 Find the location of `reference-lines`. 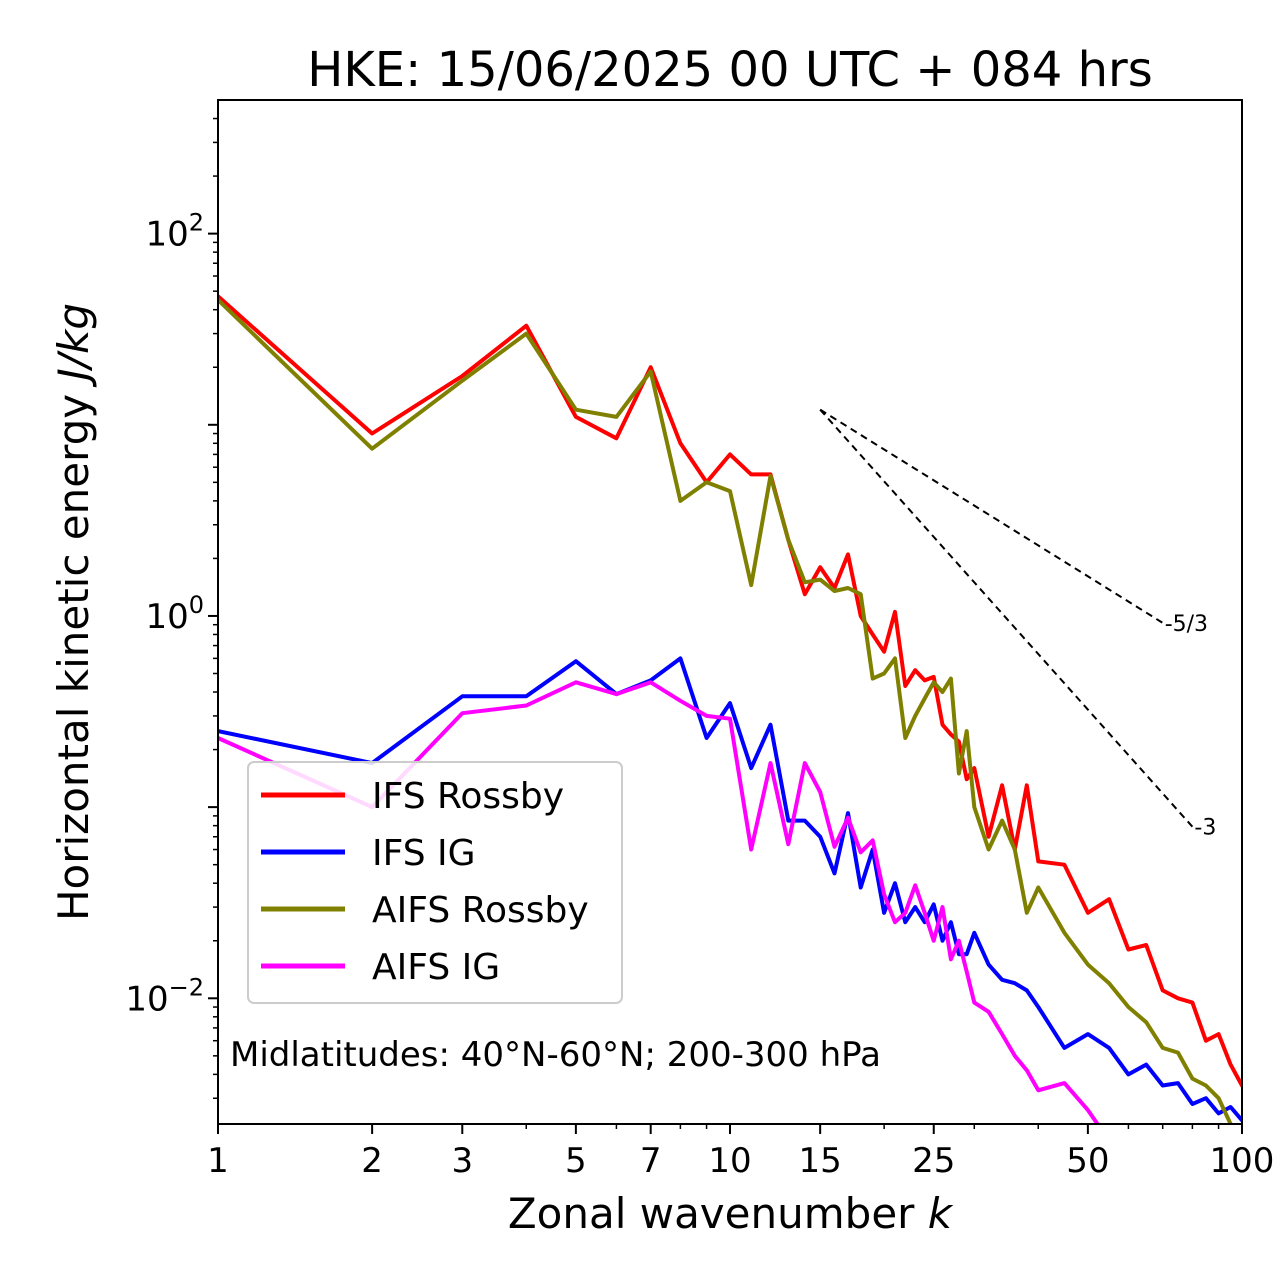

reference-lines is located at coordinates (1006, 618).